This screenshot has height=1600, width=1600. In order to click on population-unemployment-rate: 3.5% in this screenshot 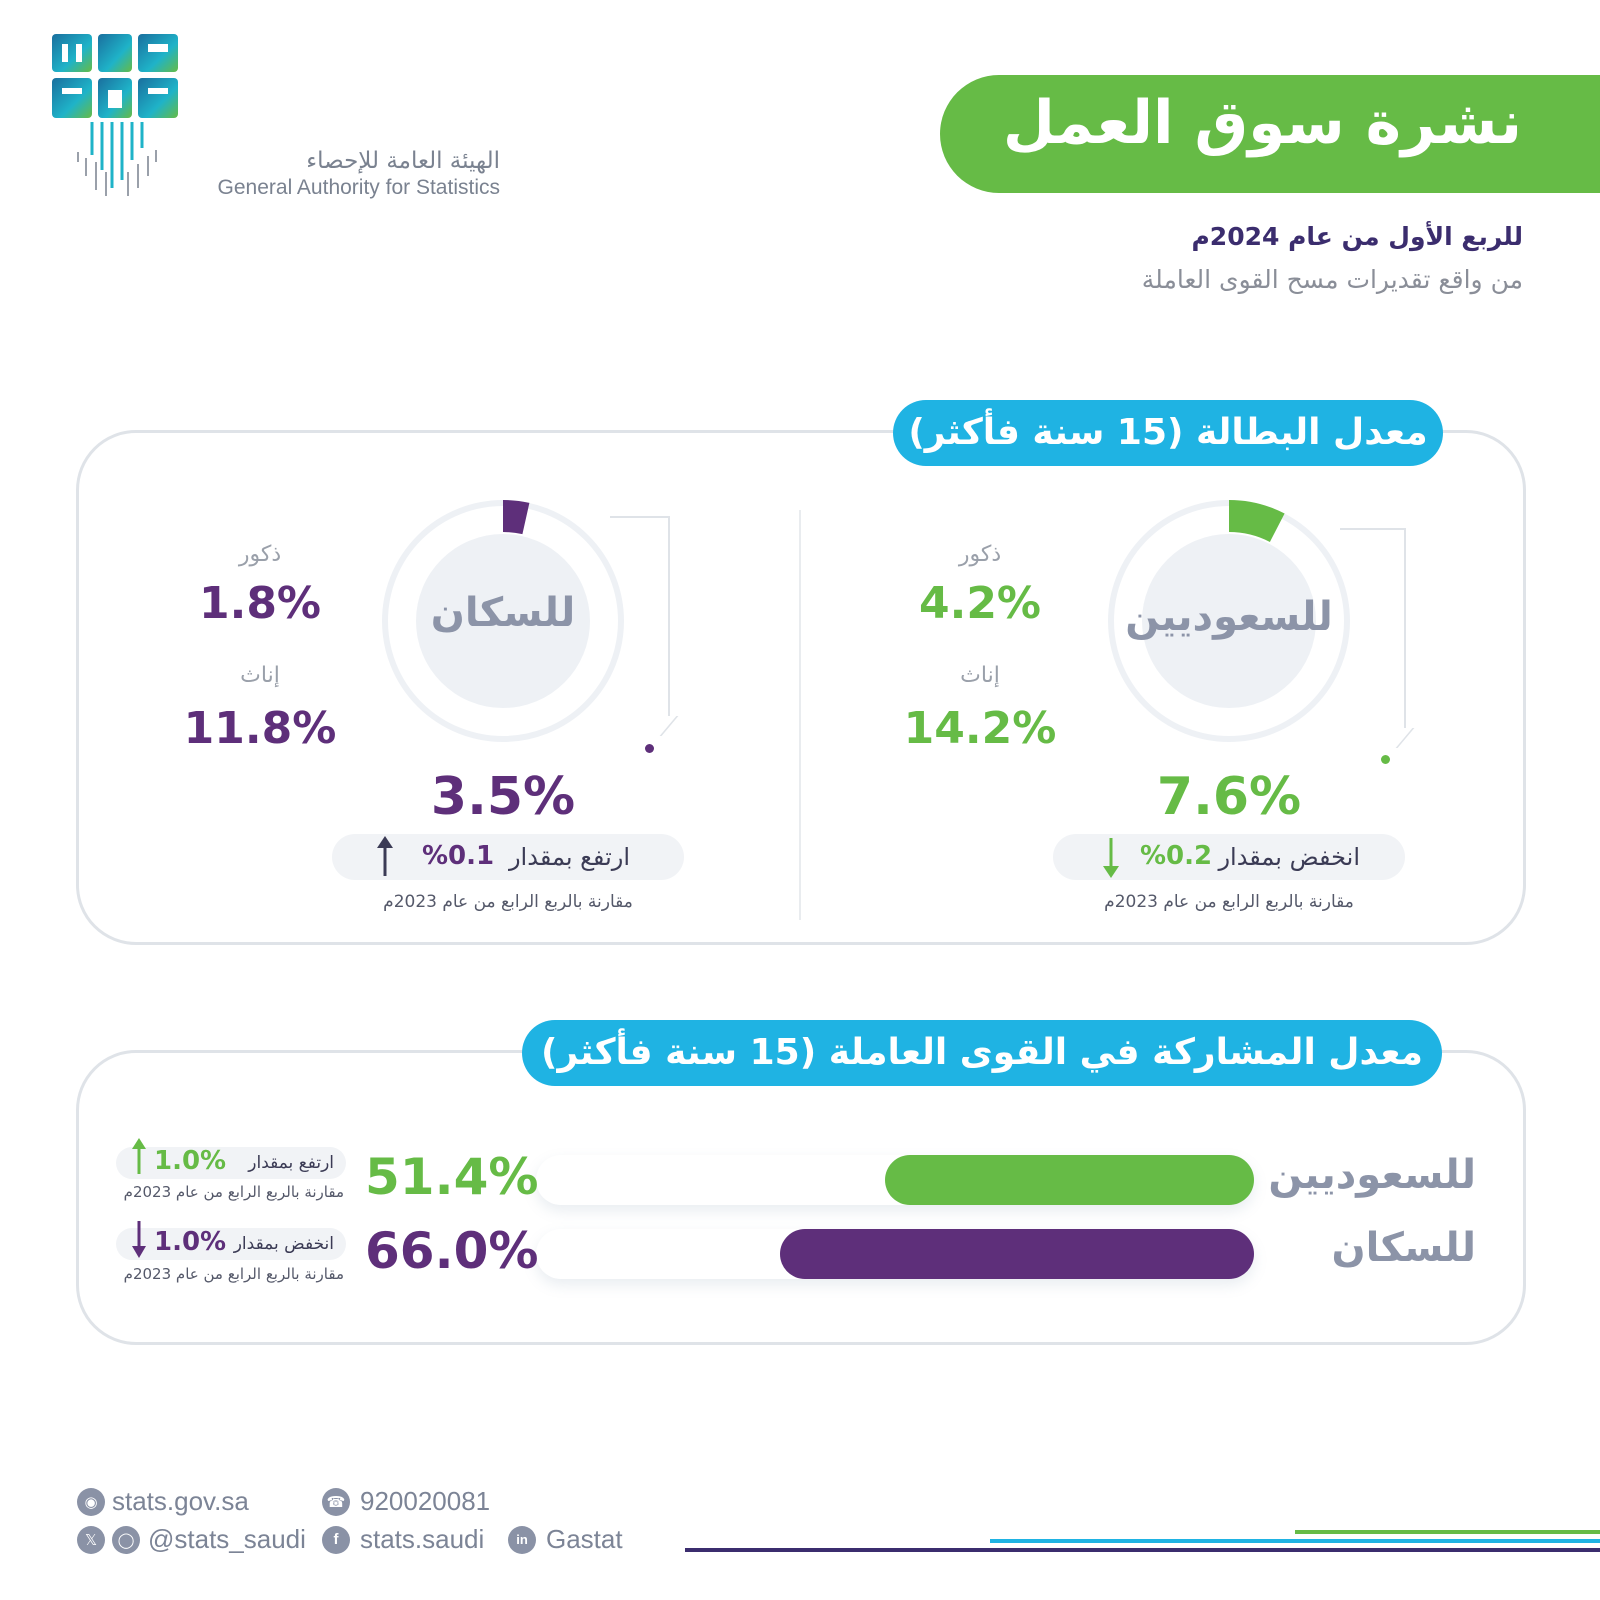, I will do `click(503, 797)`.